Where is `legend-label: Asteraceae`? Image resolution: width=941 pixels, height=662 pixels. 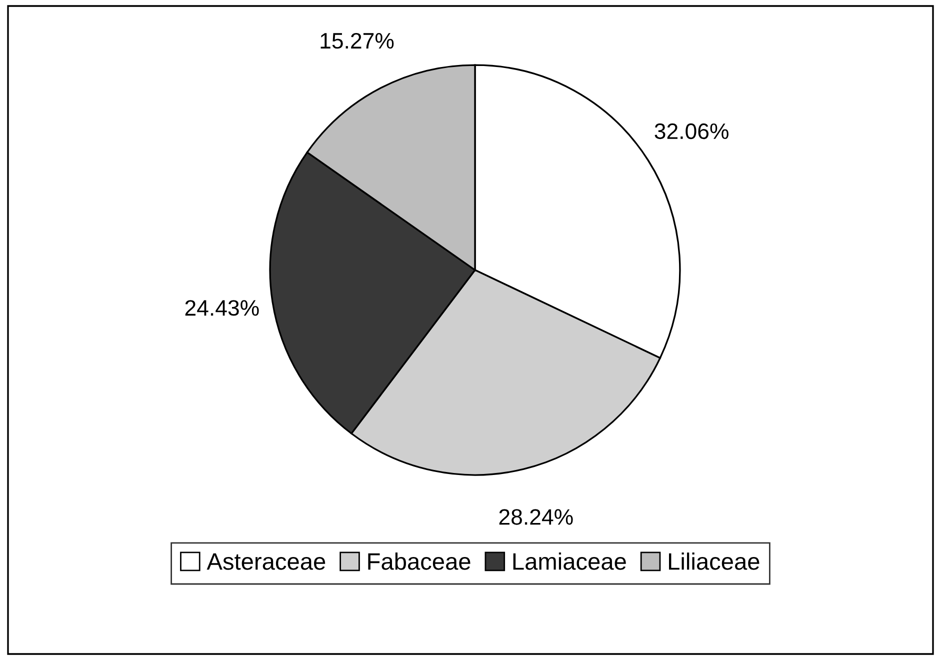 legend-label: Asteraceae is located at coordinates (266, 561).